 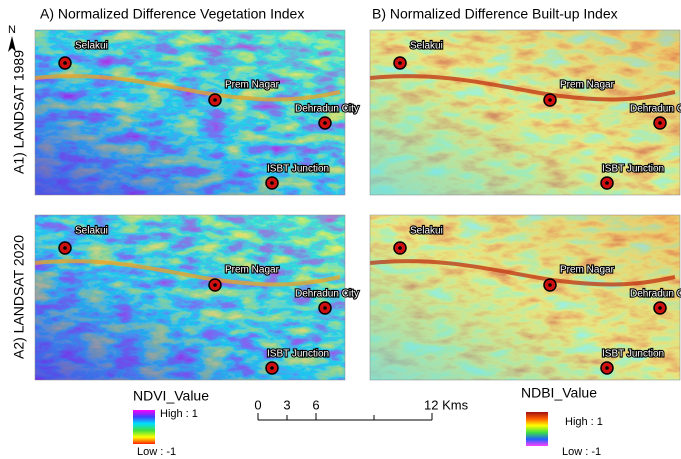 What do you see at coordinates (446, 404) in the screenshot?
I see `scale-label: 12 Kms` at bounding box center [446, 404].